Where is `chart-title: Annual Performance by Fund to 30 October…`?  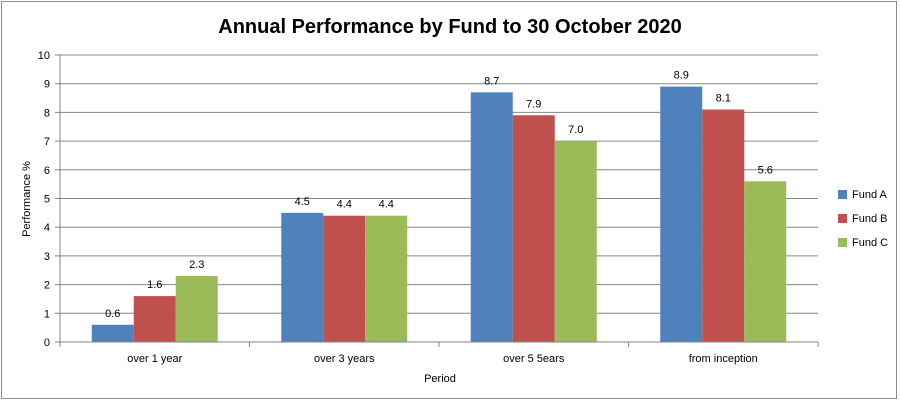
chart-title: Annual Performance by Fund to 30 October… is located at coordinates (449, 27).